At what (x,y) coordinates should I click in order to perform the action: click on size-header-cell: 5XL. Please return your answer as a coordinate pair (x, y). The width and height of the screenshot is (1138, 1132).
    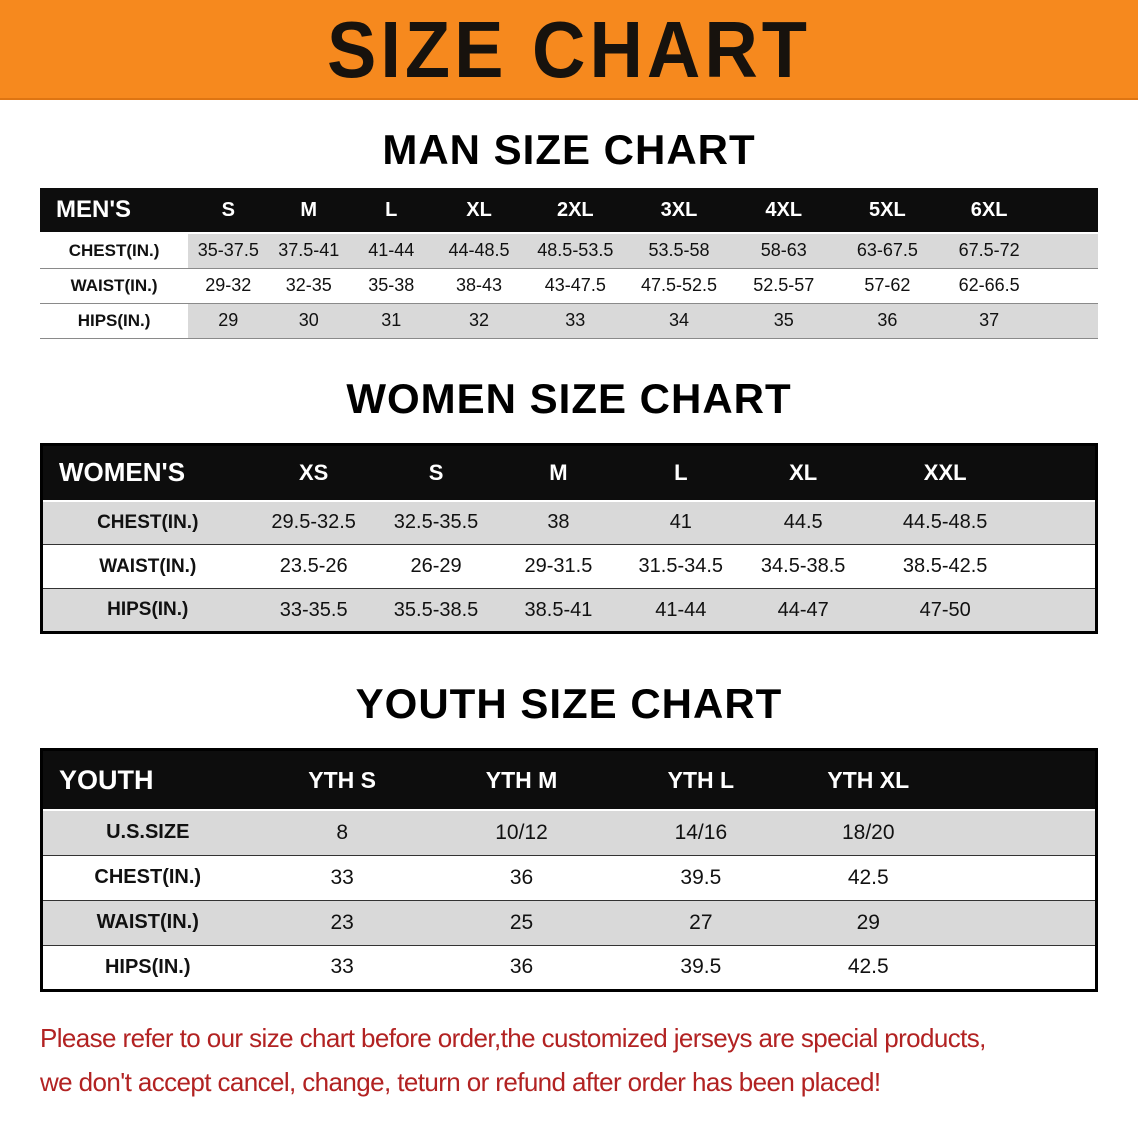
    Looking at the image, I should click on (887, 210).